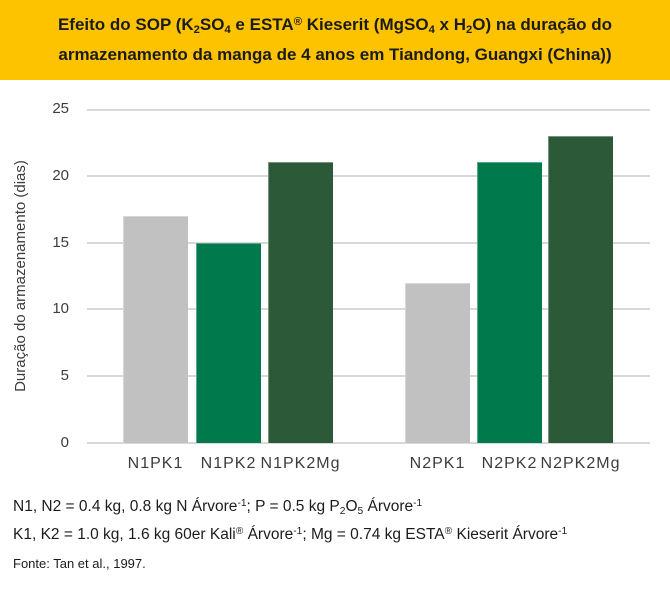 The height and width of the screenshot is (600, 670). Describe the element at coordinates (228, 343) in the screenshot. I see `bar-N1PK2` at that location.